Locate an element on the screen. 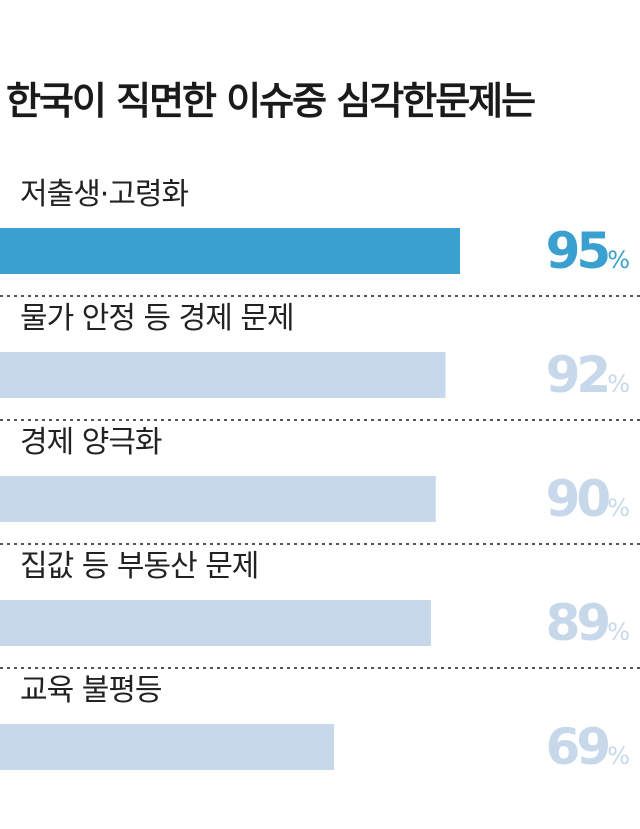 This screenshot has height=829, width=640. value-label: 95% is located at coordinates (588, 251).